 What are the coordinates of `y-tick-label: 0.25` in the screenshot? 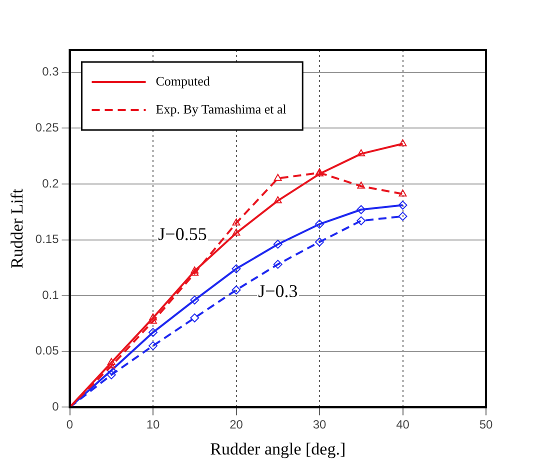 It's located at (47, 127).